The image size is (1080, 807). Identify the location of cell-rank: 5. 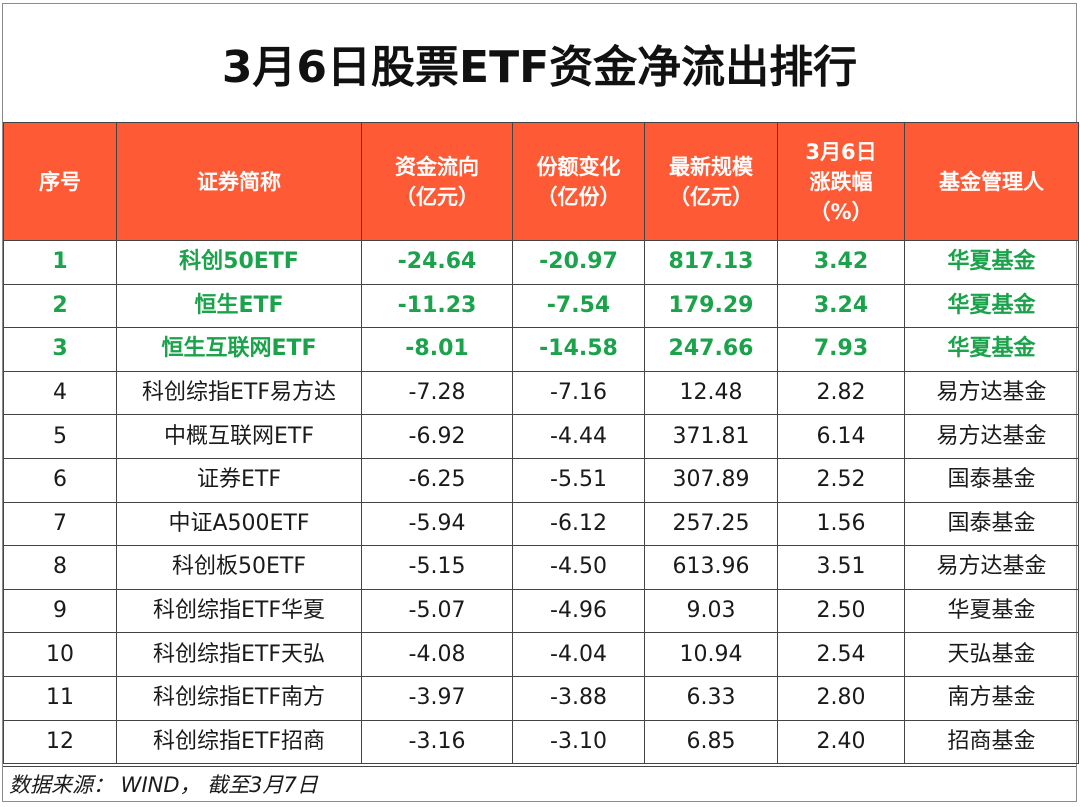
(60, 436).